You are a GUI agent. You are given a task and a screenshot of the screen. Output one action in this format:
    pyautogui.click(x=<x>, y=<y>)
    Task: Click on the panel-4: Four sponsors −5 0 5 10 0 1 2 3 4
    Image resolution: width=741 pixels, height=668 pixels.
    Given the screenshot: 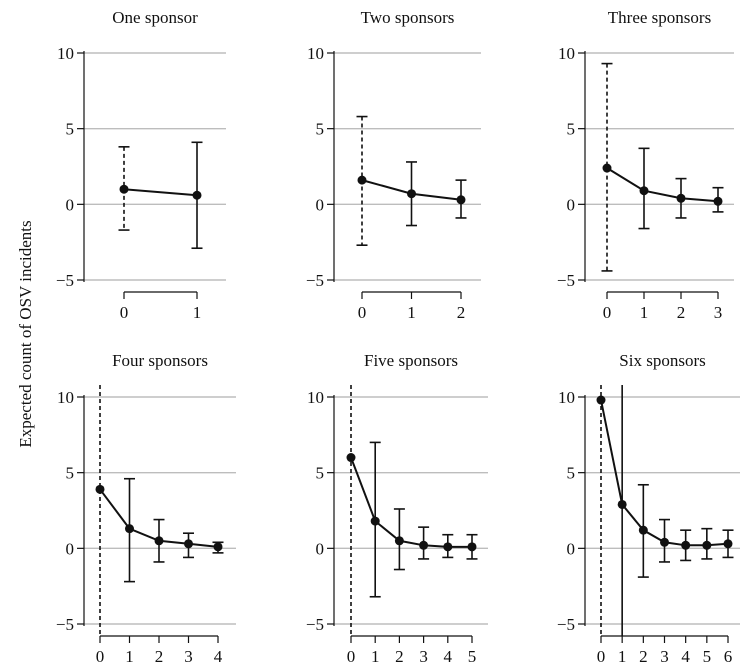 What is the action you would take?
    pyautogui.click(x=146, y=508)
    